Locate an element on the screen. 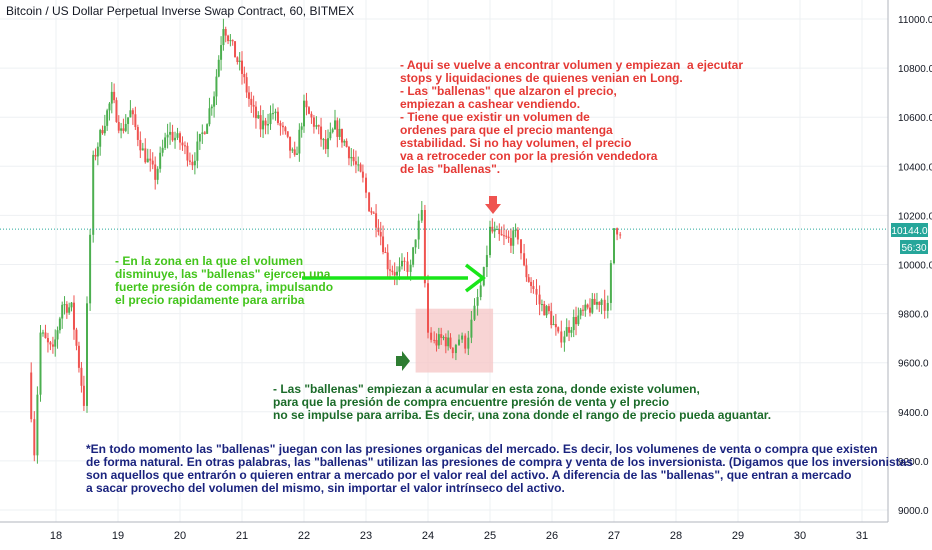  x-tick-label: 22 is located at coordinates (304, 536).